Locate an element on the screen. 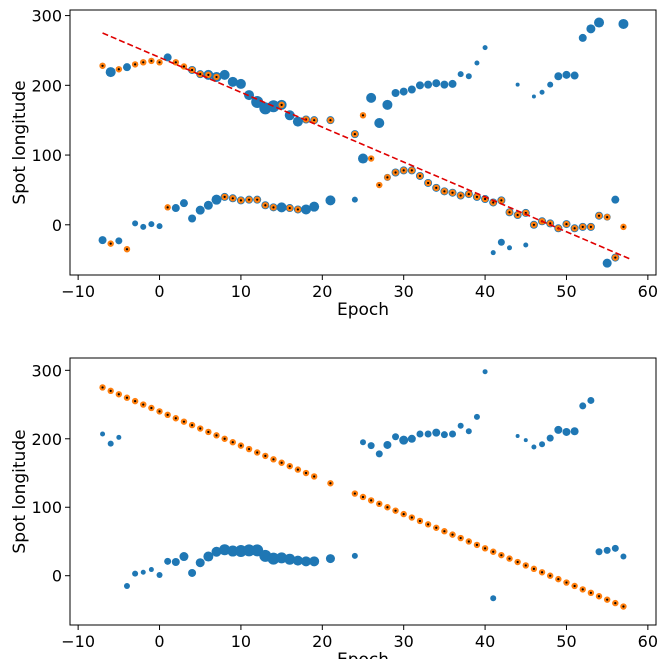 This screenshot has width=658, height=659. x-axis-label: Epoch is located at coordinates (363, 310).